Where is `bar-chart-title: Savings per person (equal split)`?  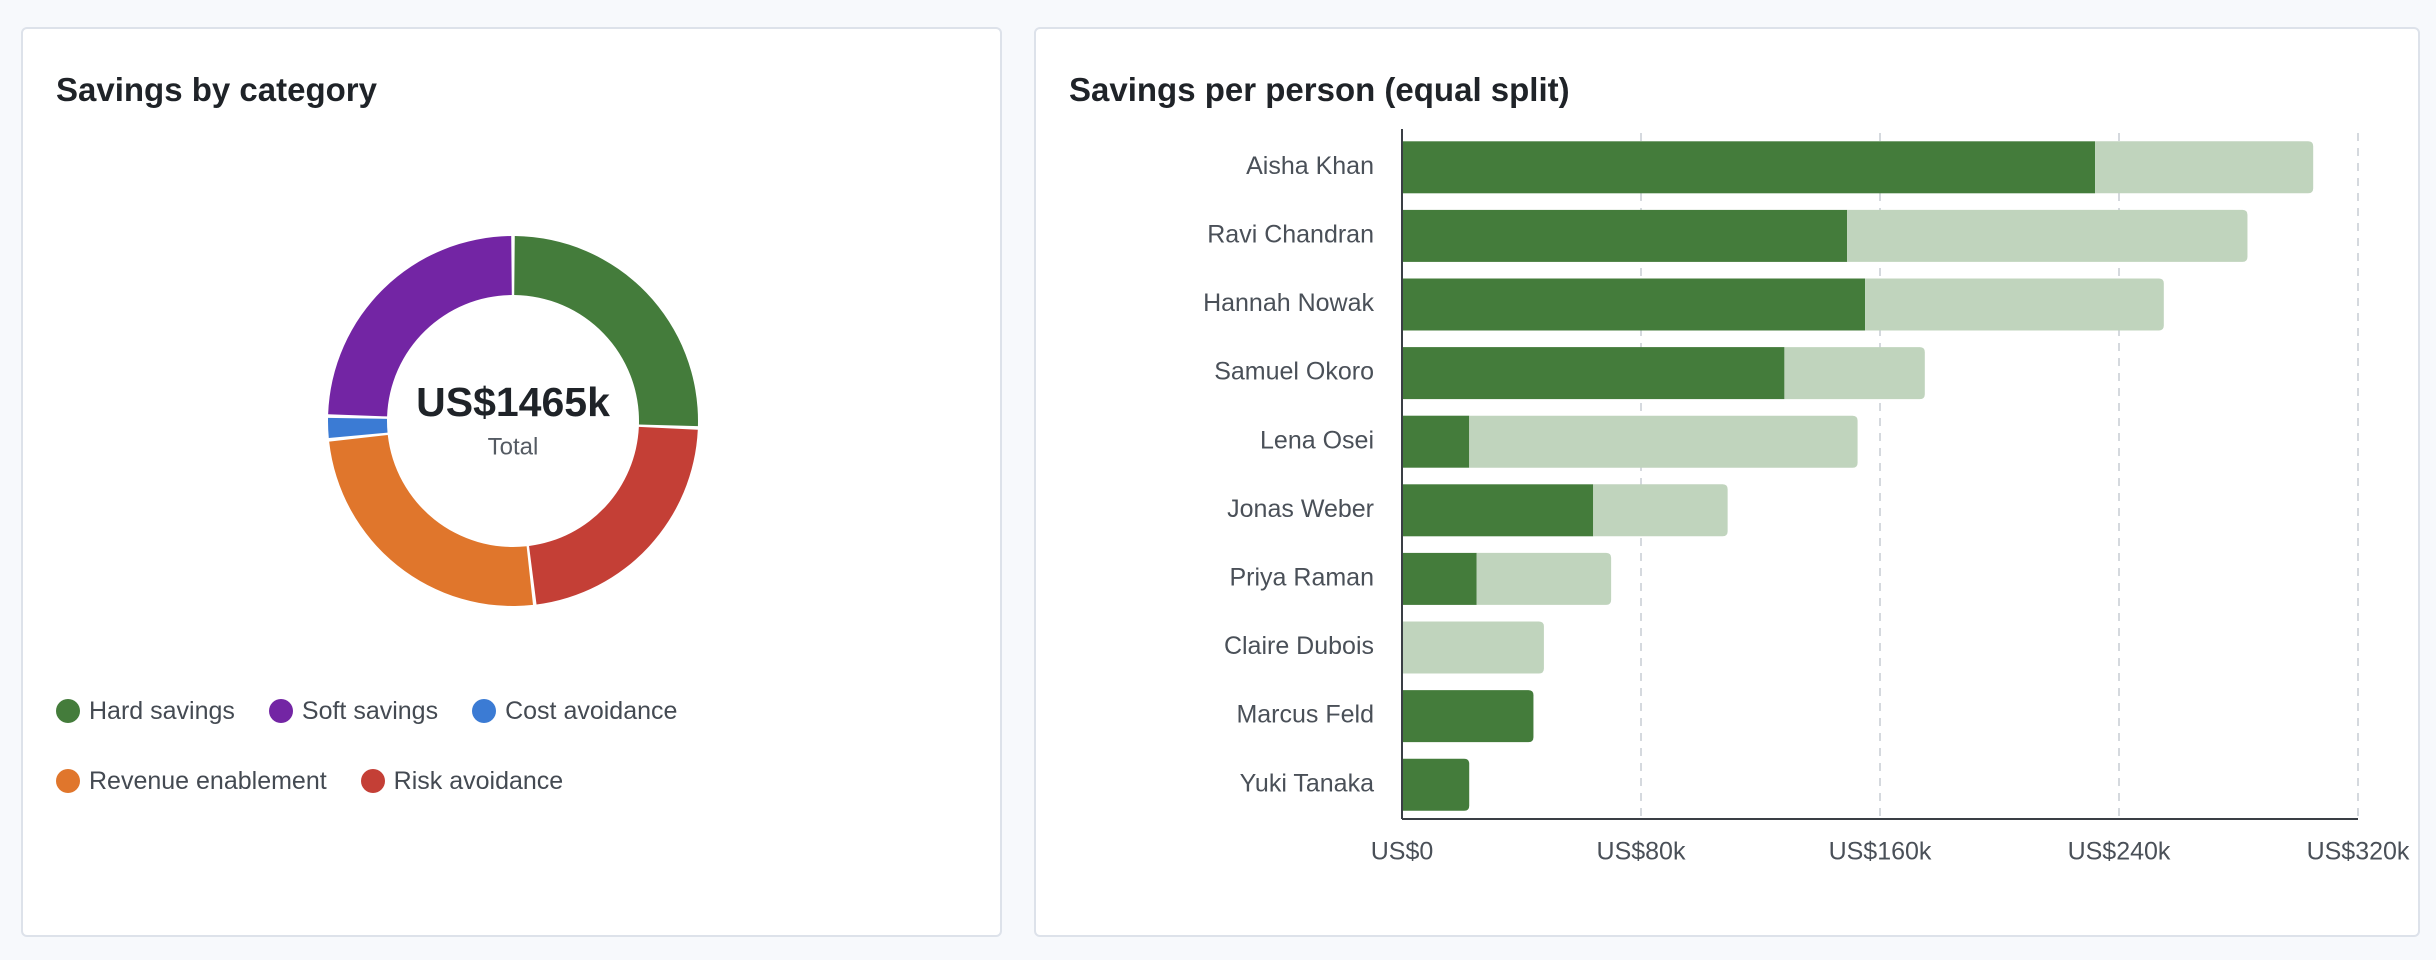 bar-chart-title: Savings per person (equal split) is located at coordinates (1319, 89).